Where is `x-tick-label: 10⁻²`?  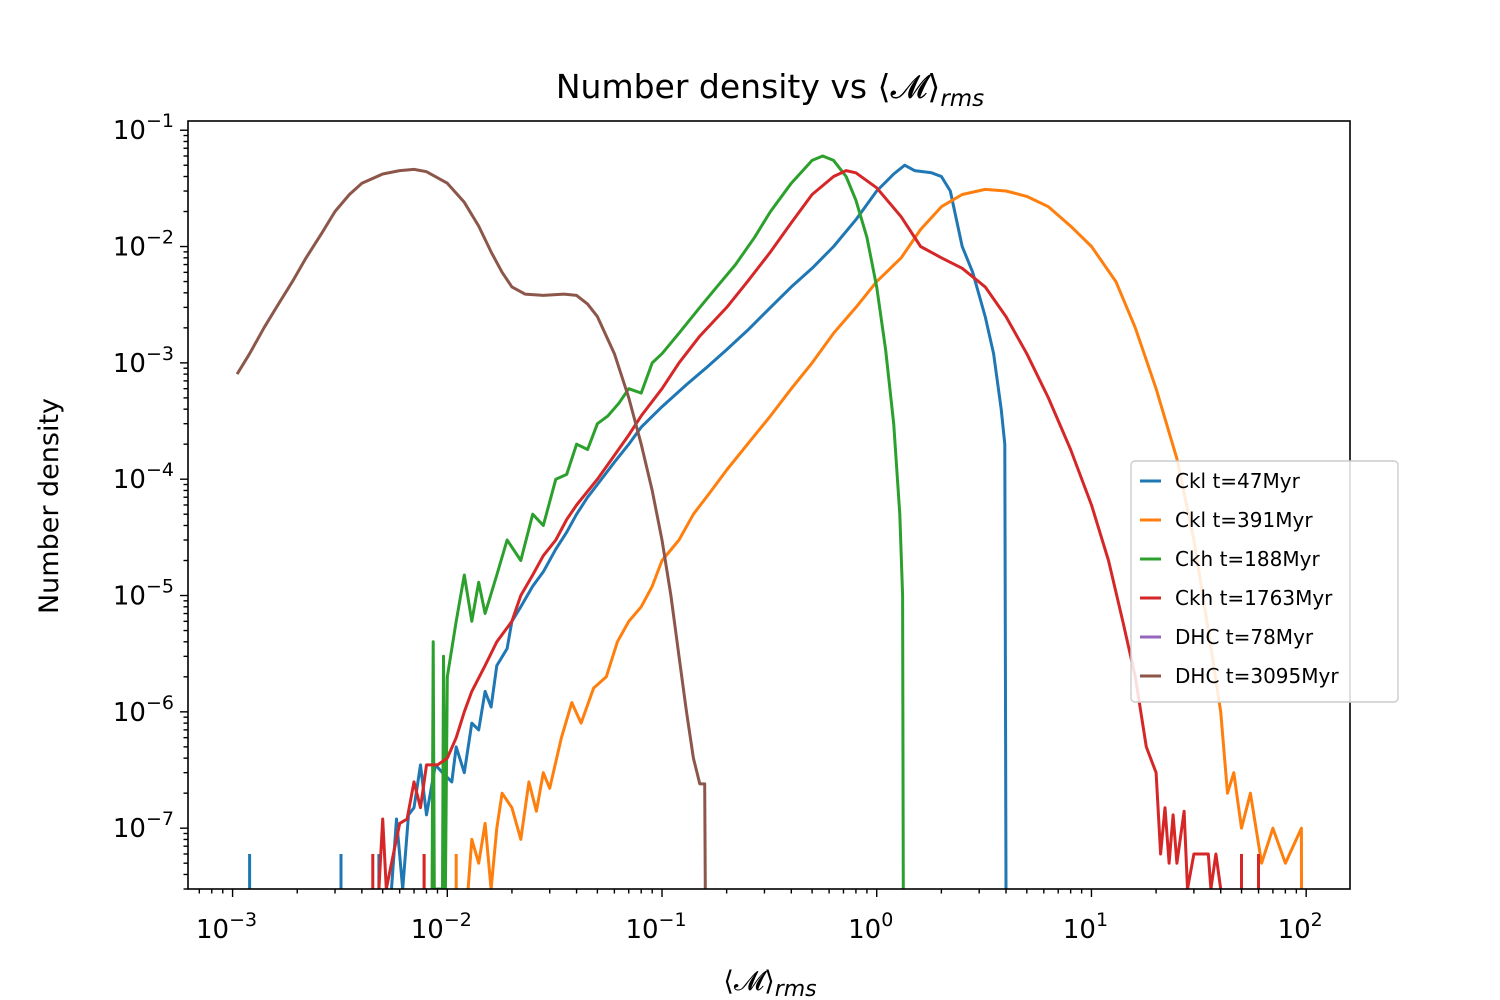 x-tick-label: 10⁻² is located at coordinates (441, 927).